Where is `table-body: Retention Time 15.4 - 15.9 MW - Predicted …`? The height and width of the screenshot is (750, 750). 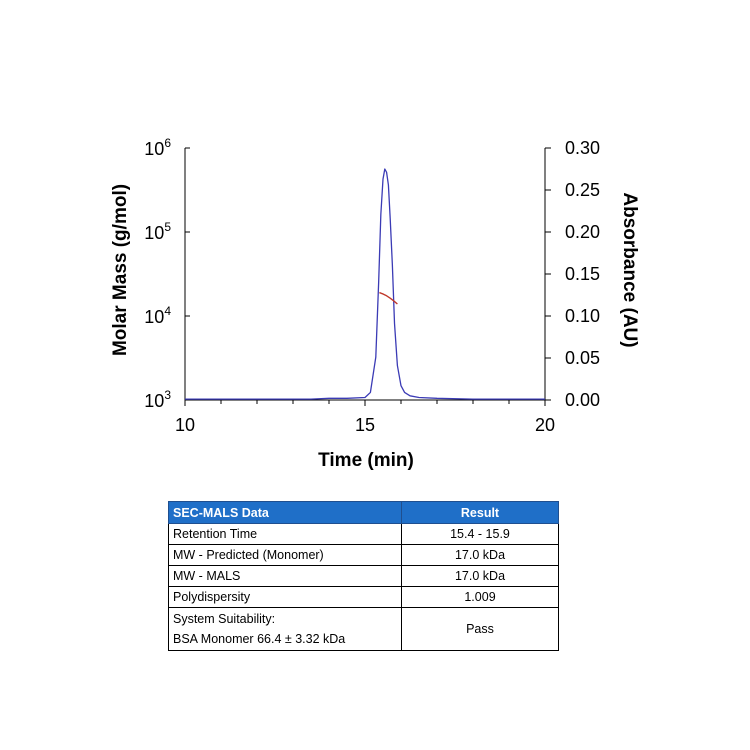
table-body: Retention Time 15.4 - 15.9 MW - Predicted … is located at coordinates (363, 587).